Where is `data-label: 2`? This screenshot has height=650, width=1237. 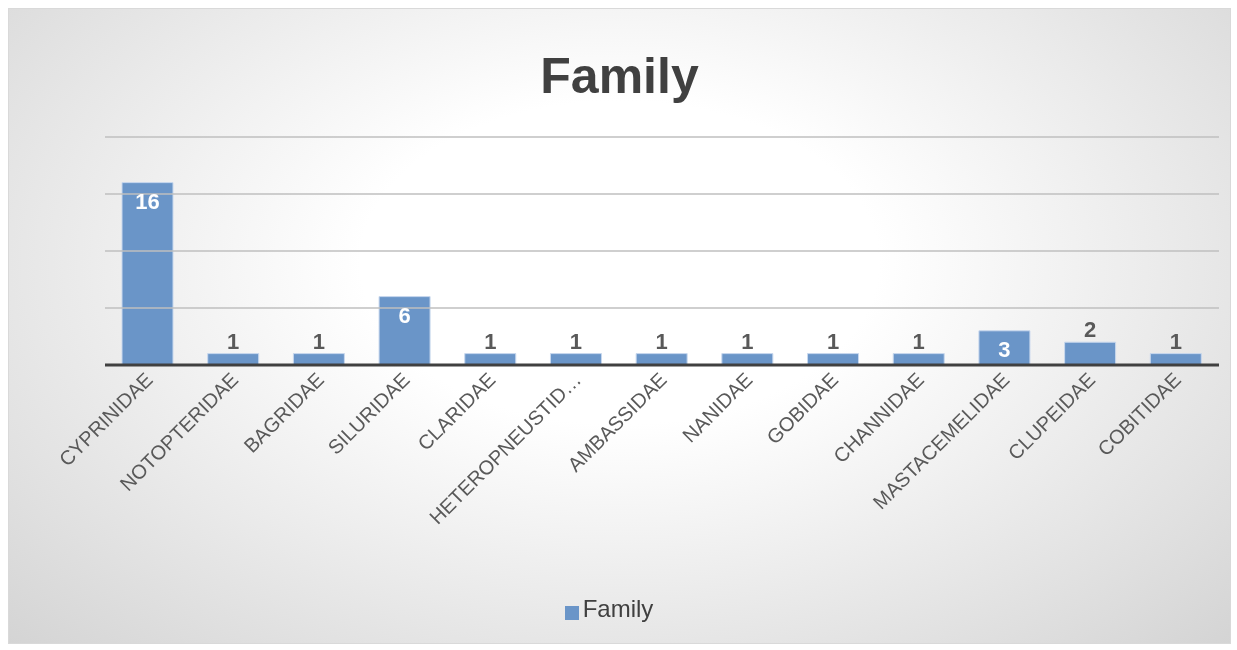
data-label: 2 is located at coordinates (1090, 330).